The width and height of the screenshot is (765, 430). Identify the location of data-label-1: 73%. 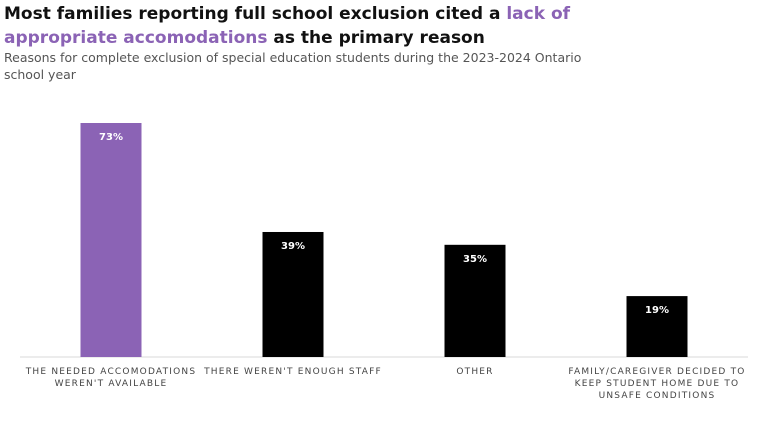
(111, 137).